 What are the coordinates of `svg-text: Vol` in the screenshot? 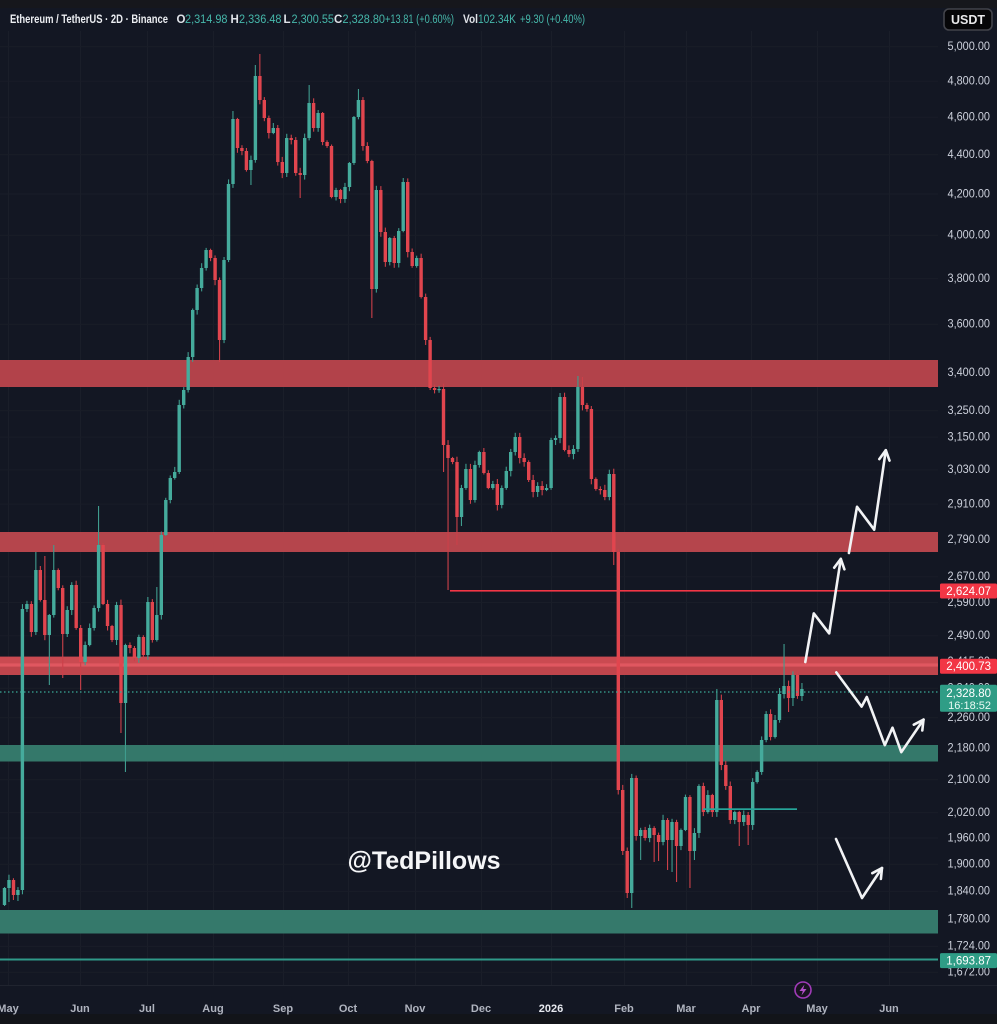 It's located at (470, 20).